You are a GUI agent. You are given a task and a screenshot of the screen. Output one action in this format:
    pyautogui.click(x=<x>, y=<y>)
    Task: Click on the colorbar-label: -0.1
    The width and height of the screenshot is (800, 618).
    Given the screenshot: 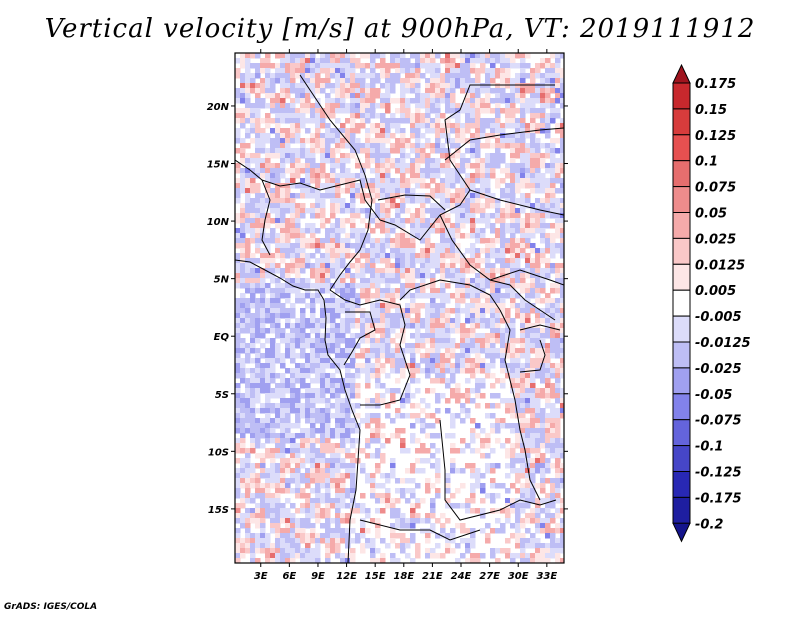 What is the action you would take?
    pyautogui.click(x=709, y=447)
    